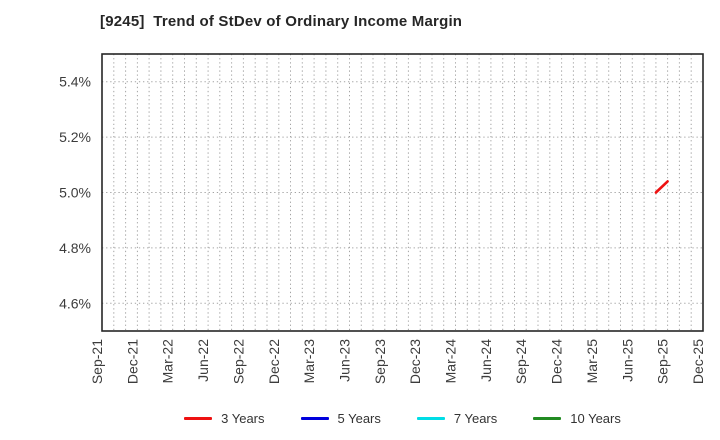  What do you see at coordinates (486, 360) in the screenshot?
I see `x-tick-label: Jun-24` at bounding box center [486, 360].